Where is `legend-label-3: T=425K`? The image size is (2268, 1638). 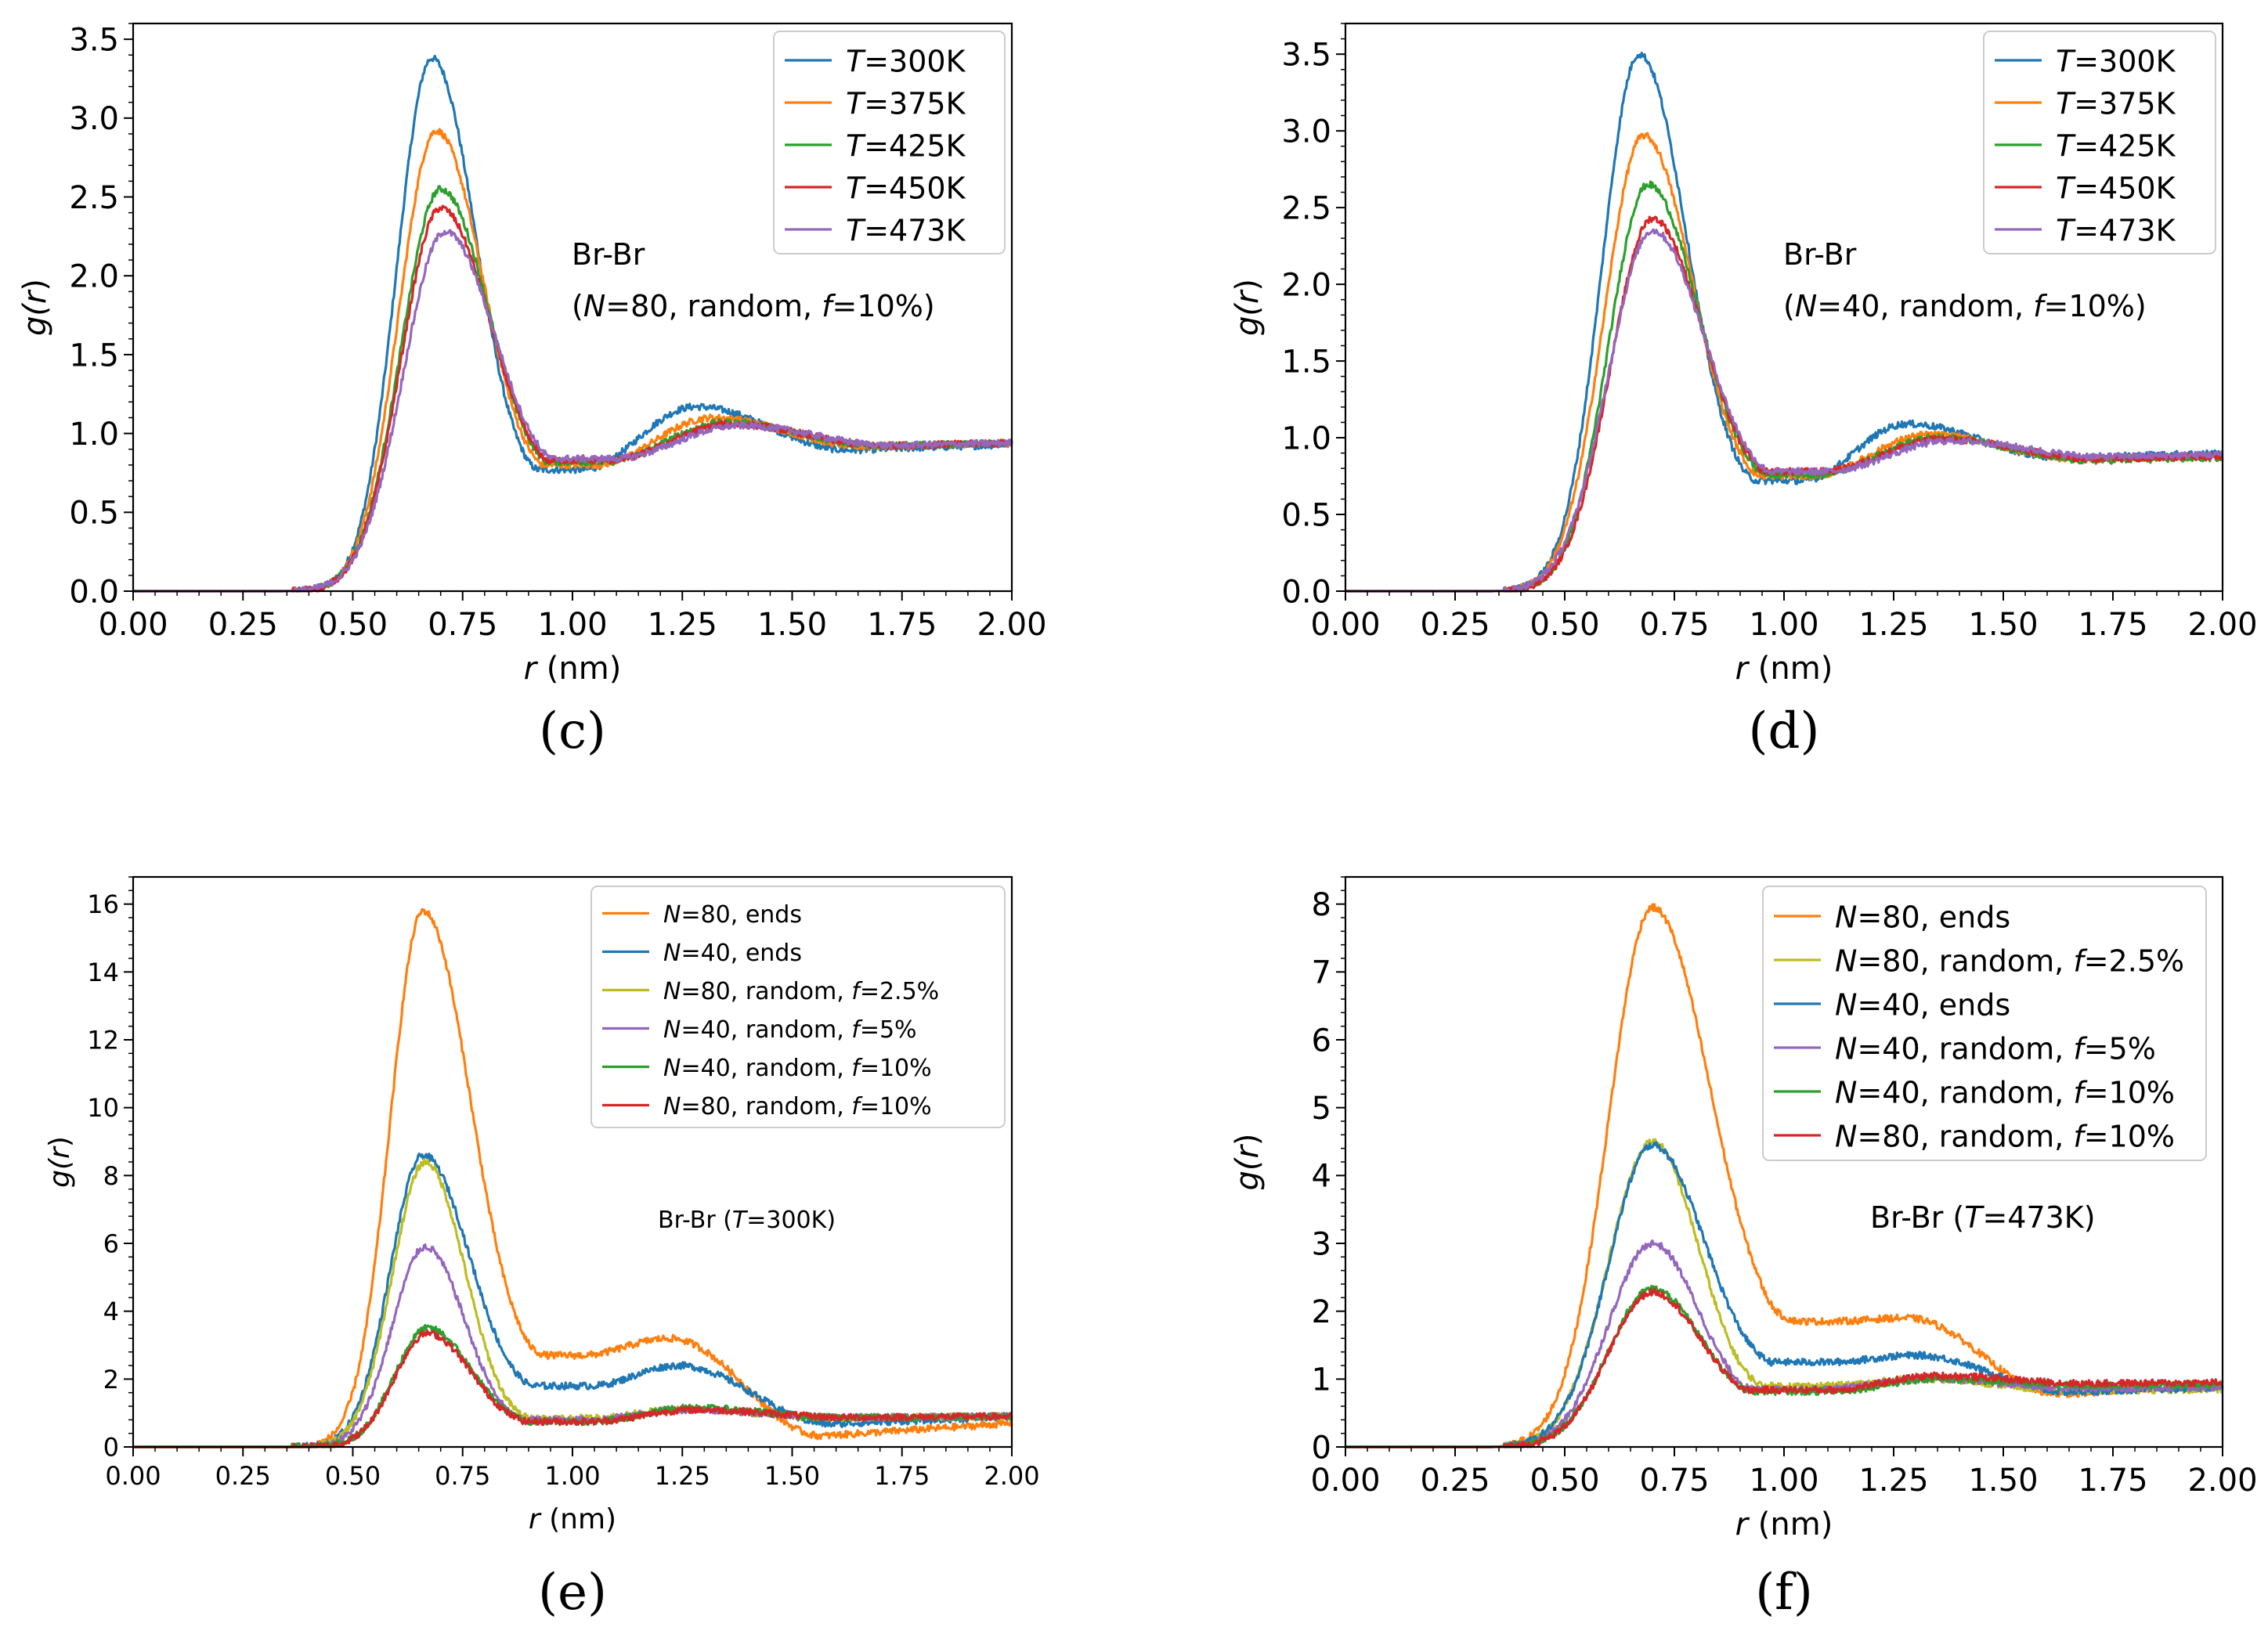 legend-label-3: T=425K is located at coordinates (906, 145).